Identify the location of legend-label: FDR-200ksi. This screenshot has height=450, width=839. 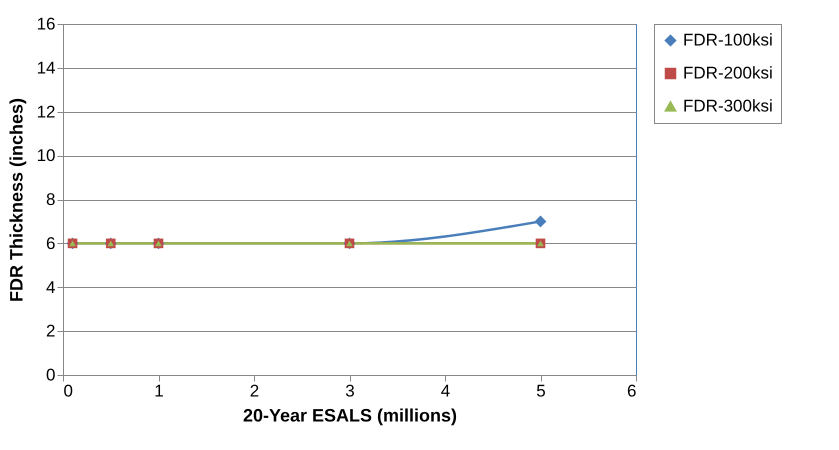
(728, 73).